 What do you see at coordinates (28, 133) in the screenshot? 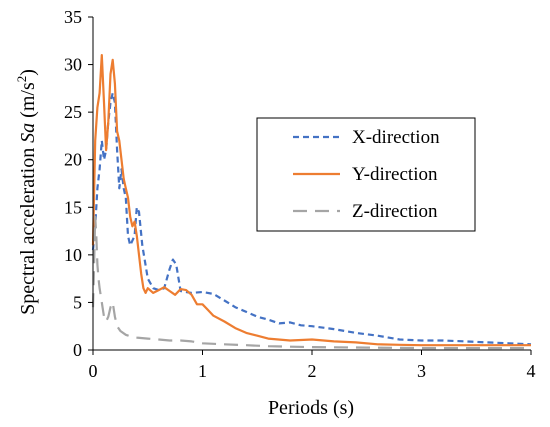
I see `y-axis-title-symbol: Sa` at bounding box center [28, 133].